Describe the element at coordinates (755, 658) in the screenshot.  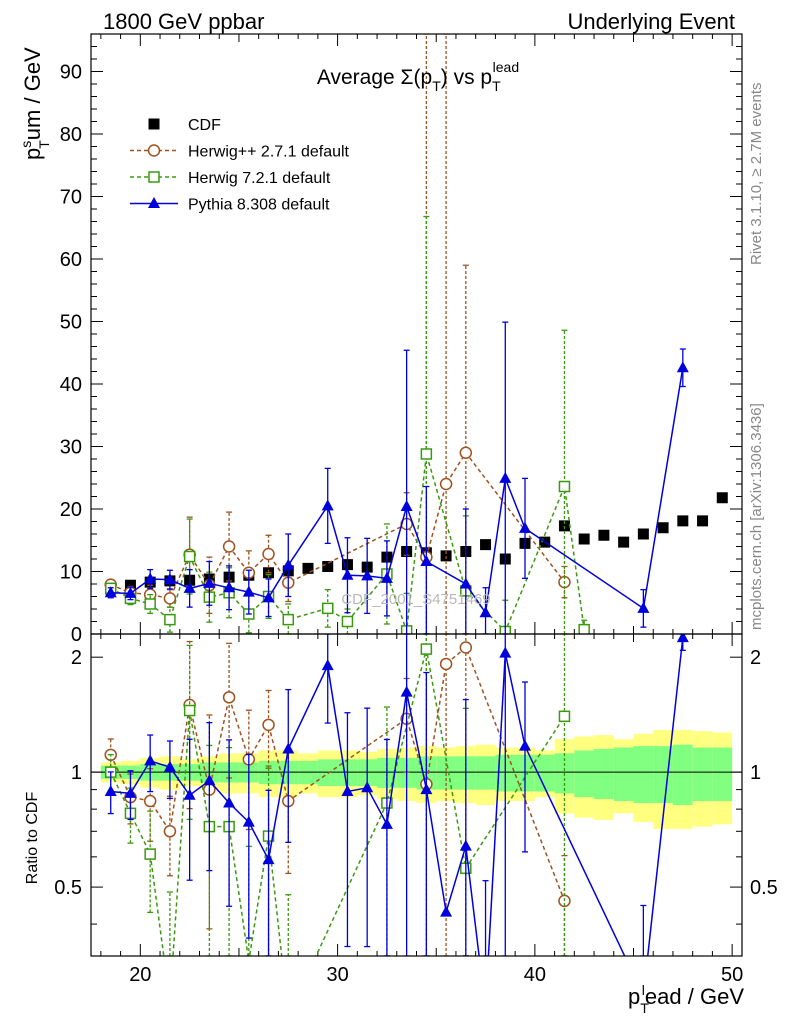
I see `ratio-y-tick-label-right: 2` at that location.